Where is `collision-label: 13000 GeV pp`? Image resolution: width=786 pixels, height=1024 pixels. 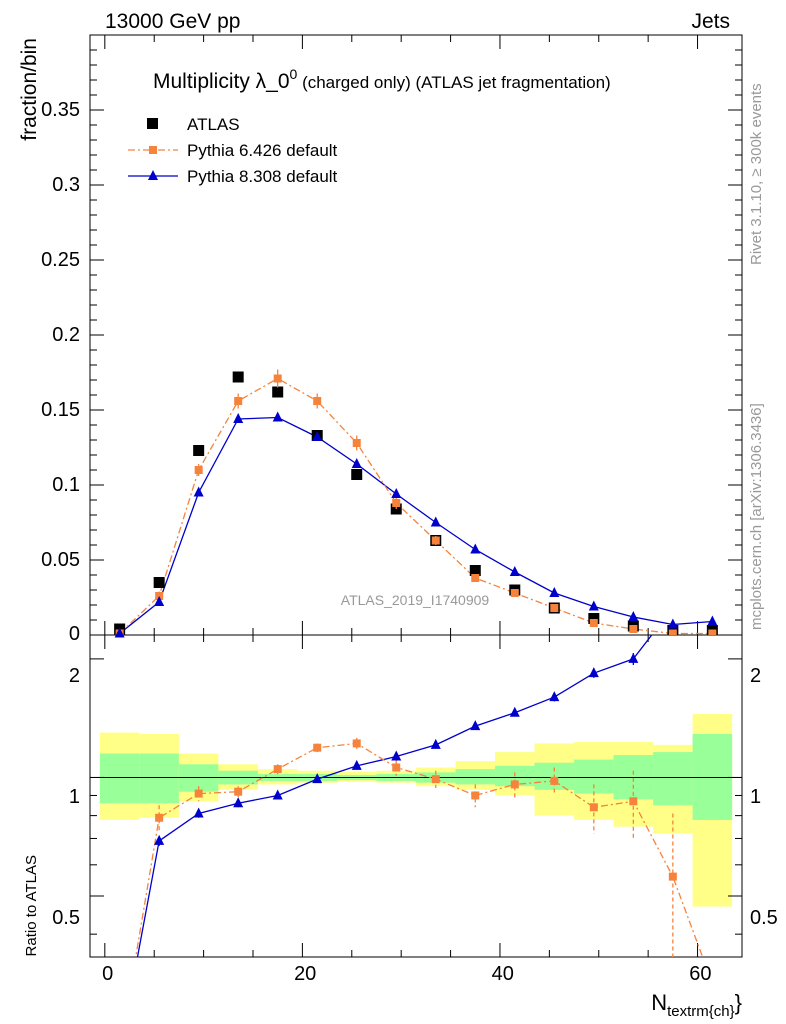 collision-label: 13000 GeV pp is located at coordinates (172, 21).